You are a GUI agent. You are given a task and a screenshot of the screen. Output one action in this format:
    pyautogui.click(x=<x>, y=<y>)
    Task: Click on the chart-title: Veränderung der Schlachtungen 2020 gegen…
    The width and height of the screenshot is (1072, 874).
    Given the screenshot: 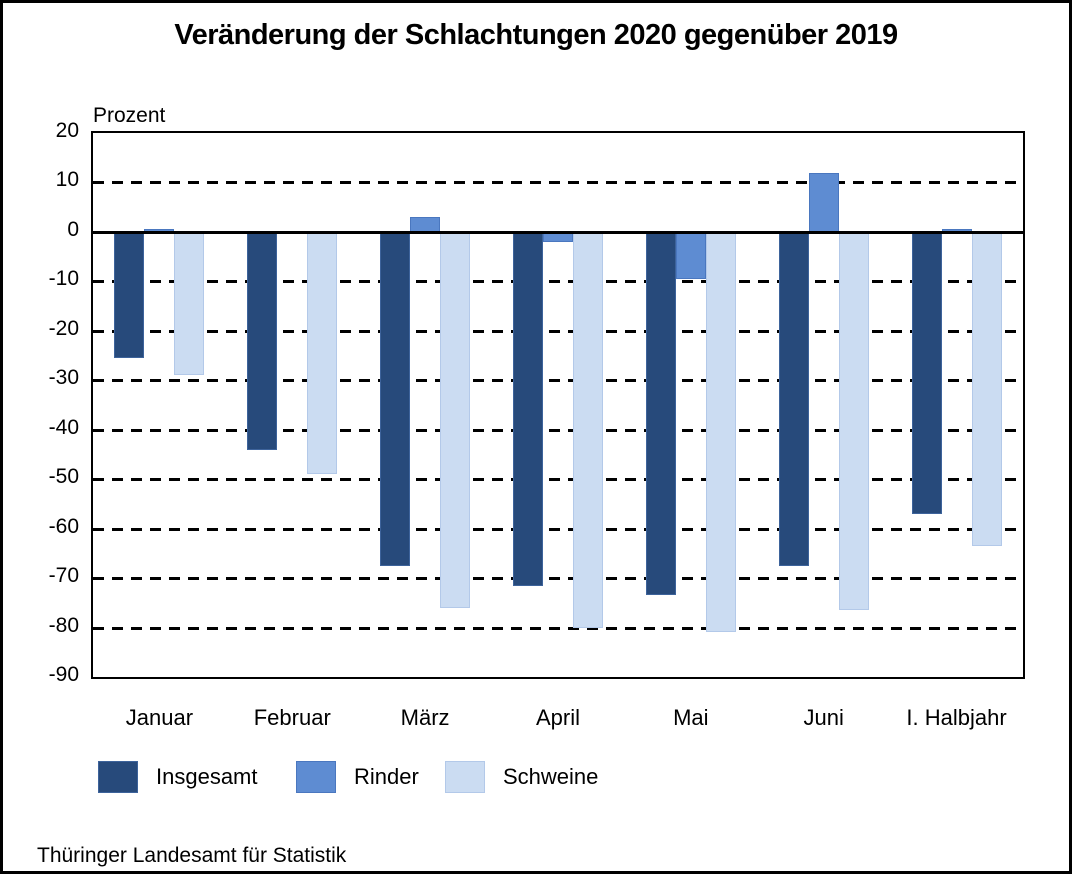 What is the action you would take?
    pyautogui.click(x=536, y=35)
    